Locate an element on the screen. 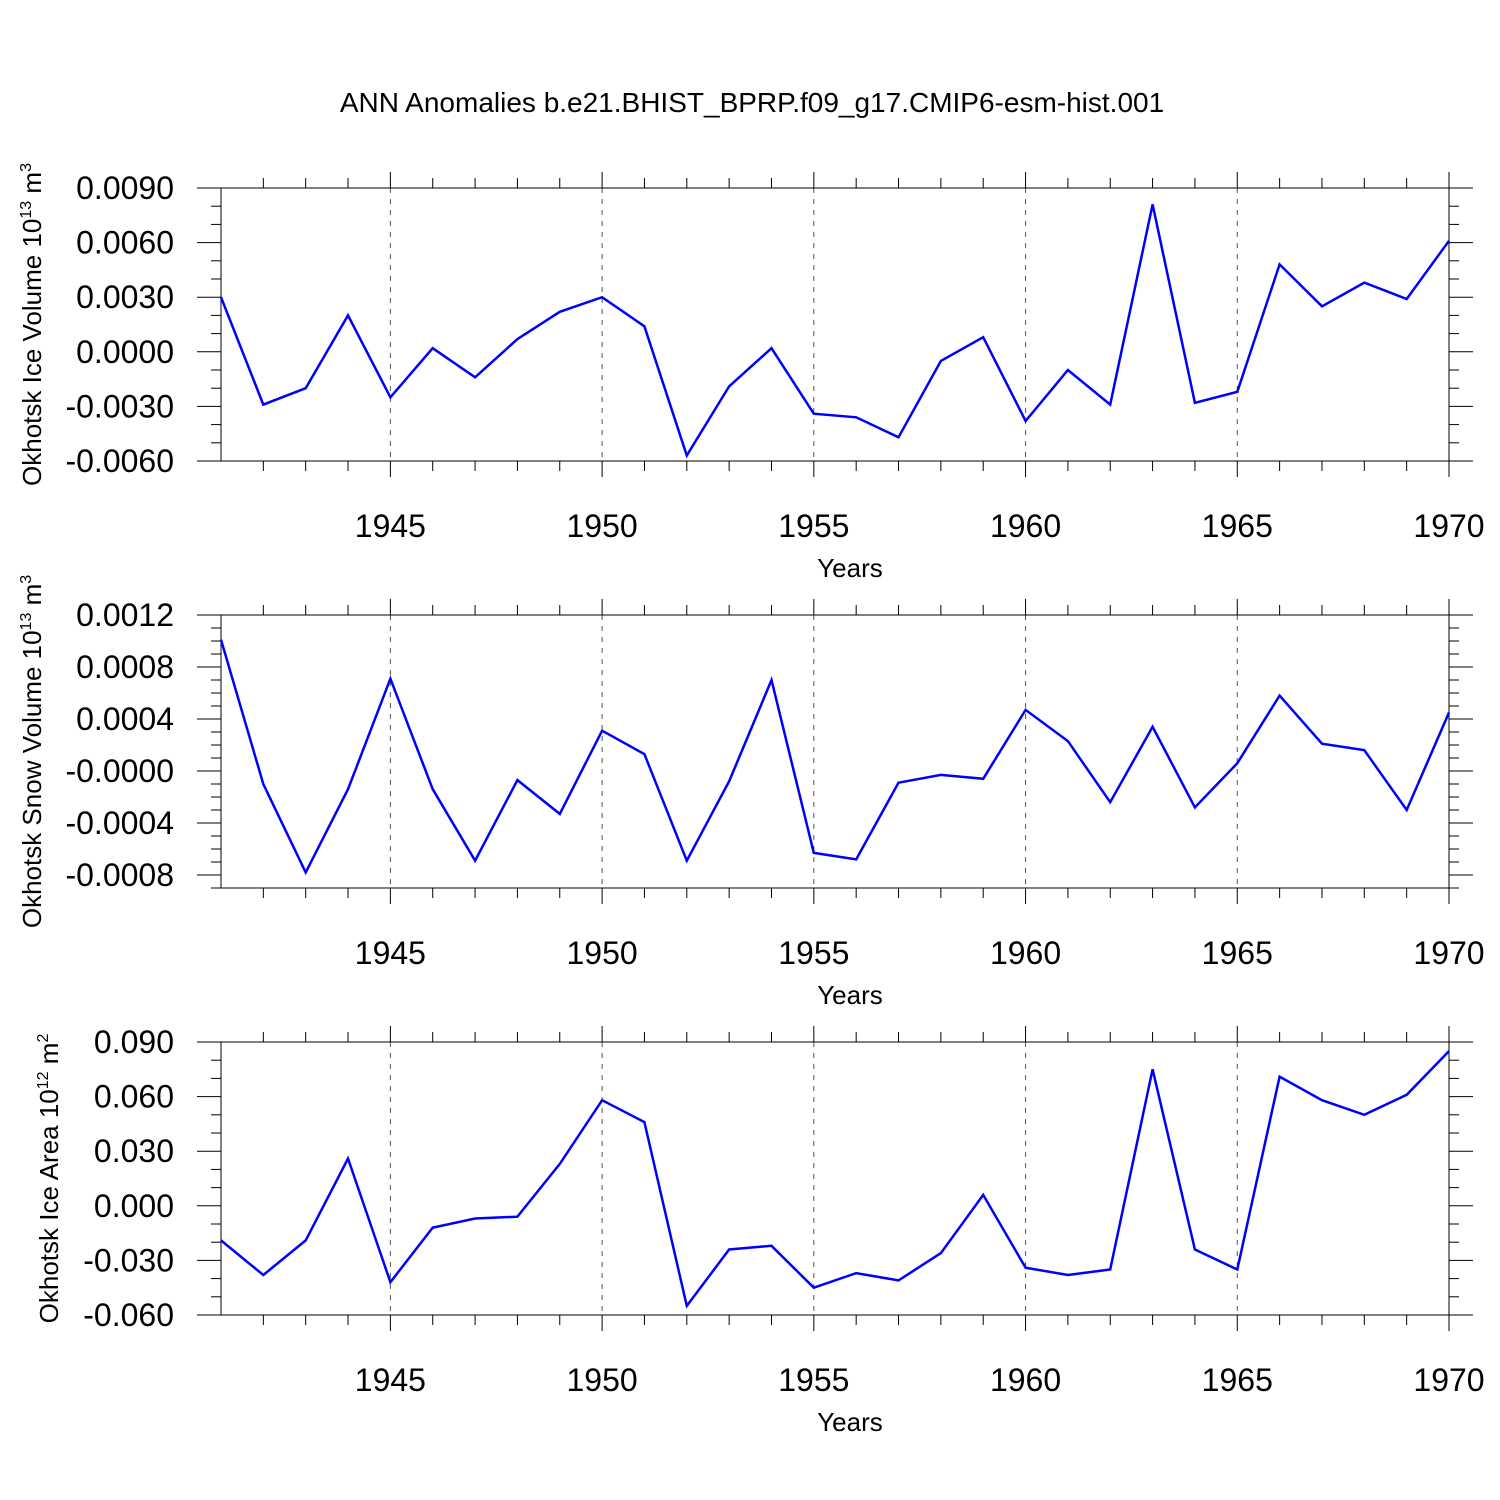  y-tick-label: -0.060 is located at coordinates (128, 1315).